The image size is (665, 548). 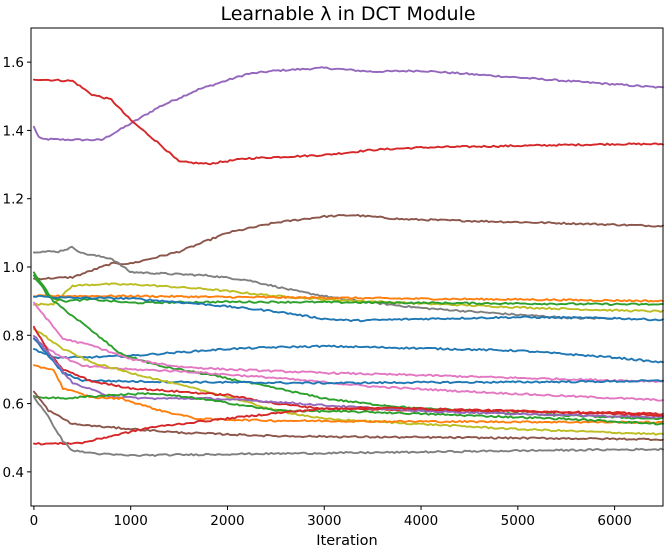 What do you see at coordinates (348, 308) in the screenshot?
I see `series-line-blue-top` at bounding box center [348, 308].